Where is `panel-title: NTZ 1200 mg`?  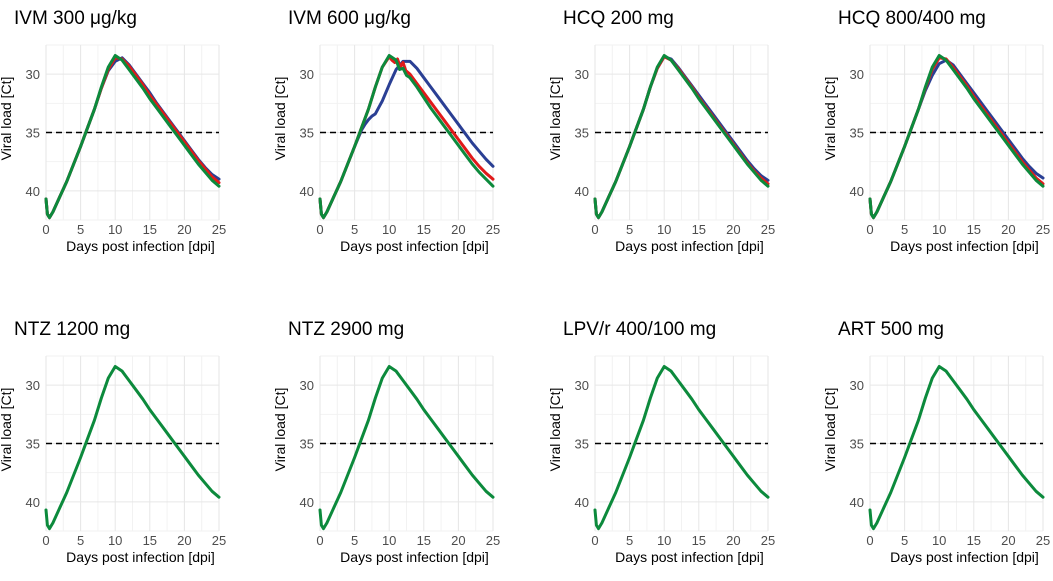
panel-title: NTZ 1200 mg is located at coordinates (72, 329).